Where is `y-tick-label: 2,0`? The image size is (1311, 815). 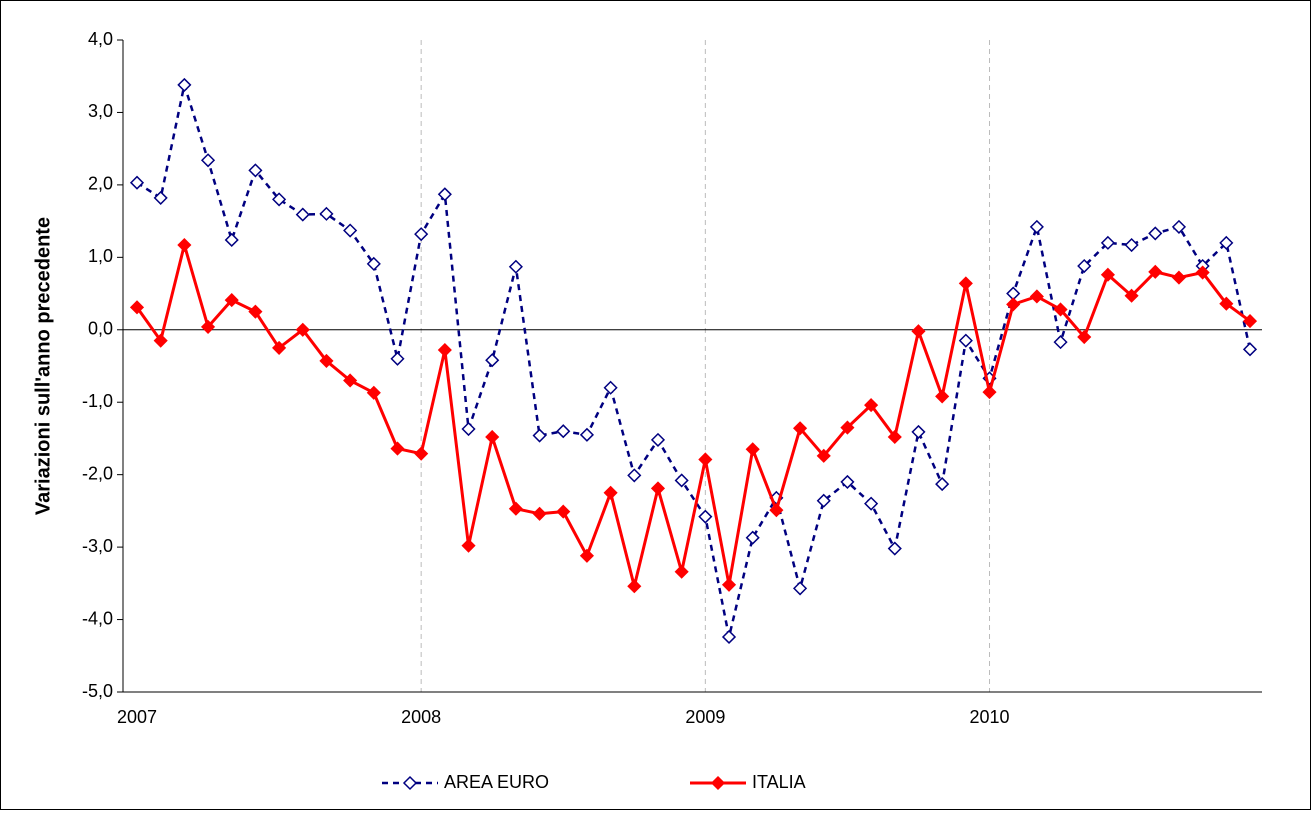 y-tick-label: 2,0 is located at coordinates (100, 184).